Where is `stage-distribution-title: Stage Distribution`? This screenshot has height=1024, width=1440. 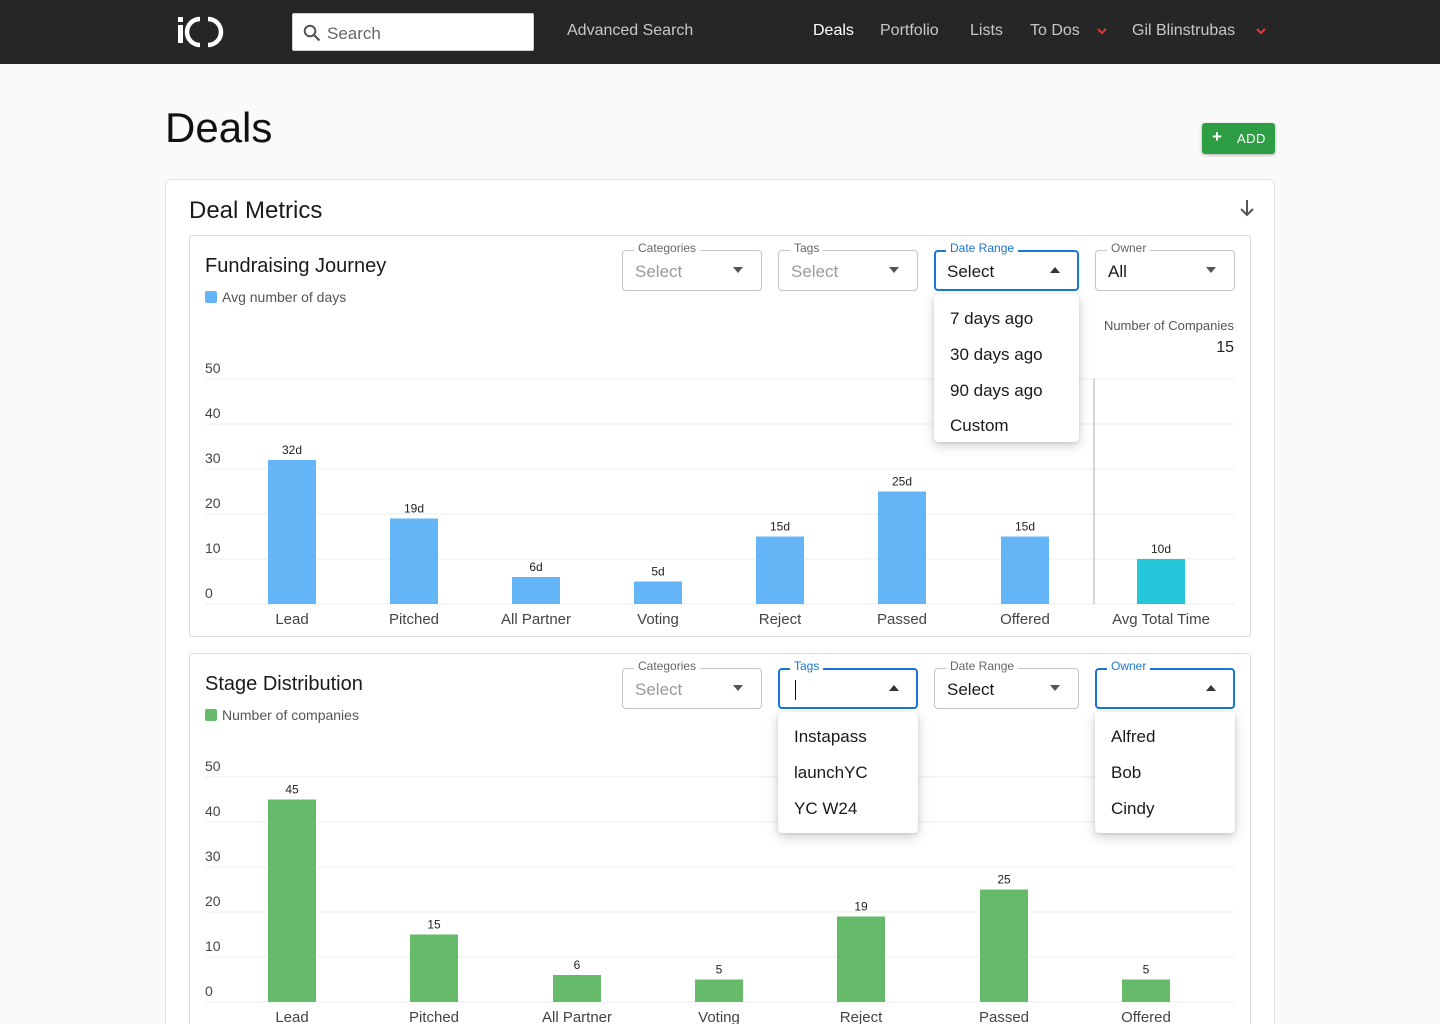
stage-distribution-title: Stage Distribution is located at coordinates (284, 684).